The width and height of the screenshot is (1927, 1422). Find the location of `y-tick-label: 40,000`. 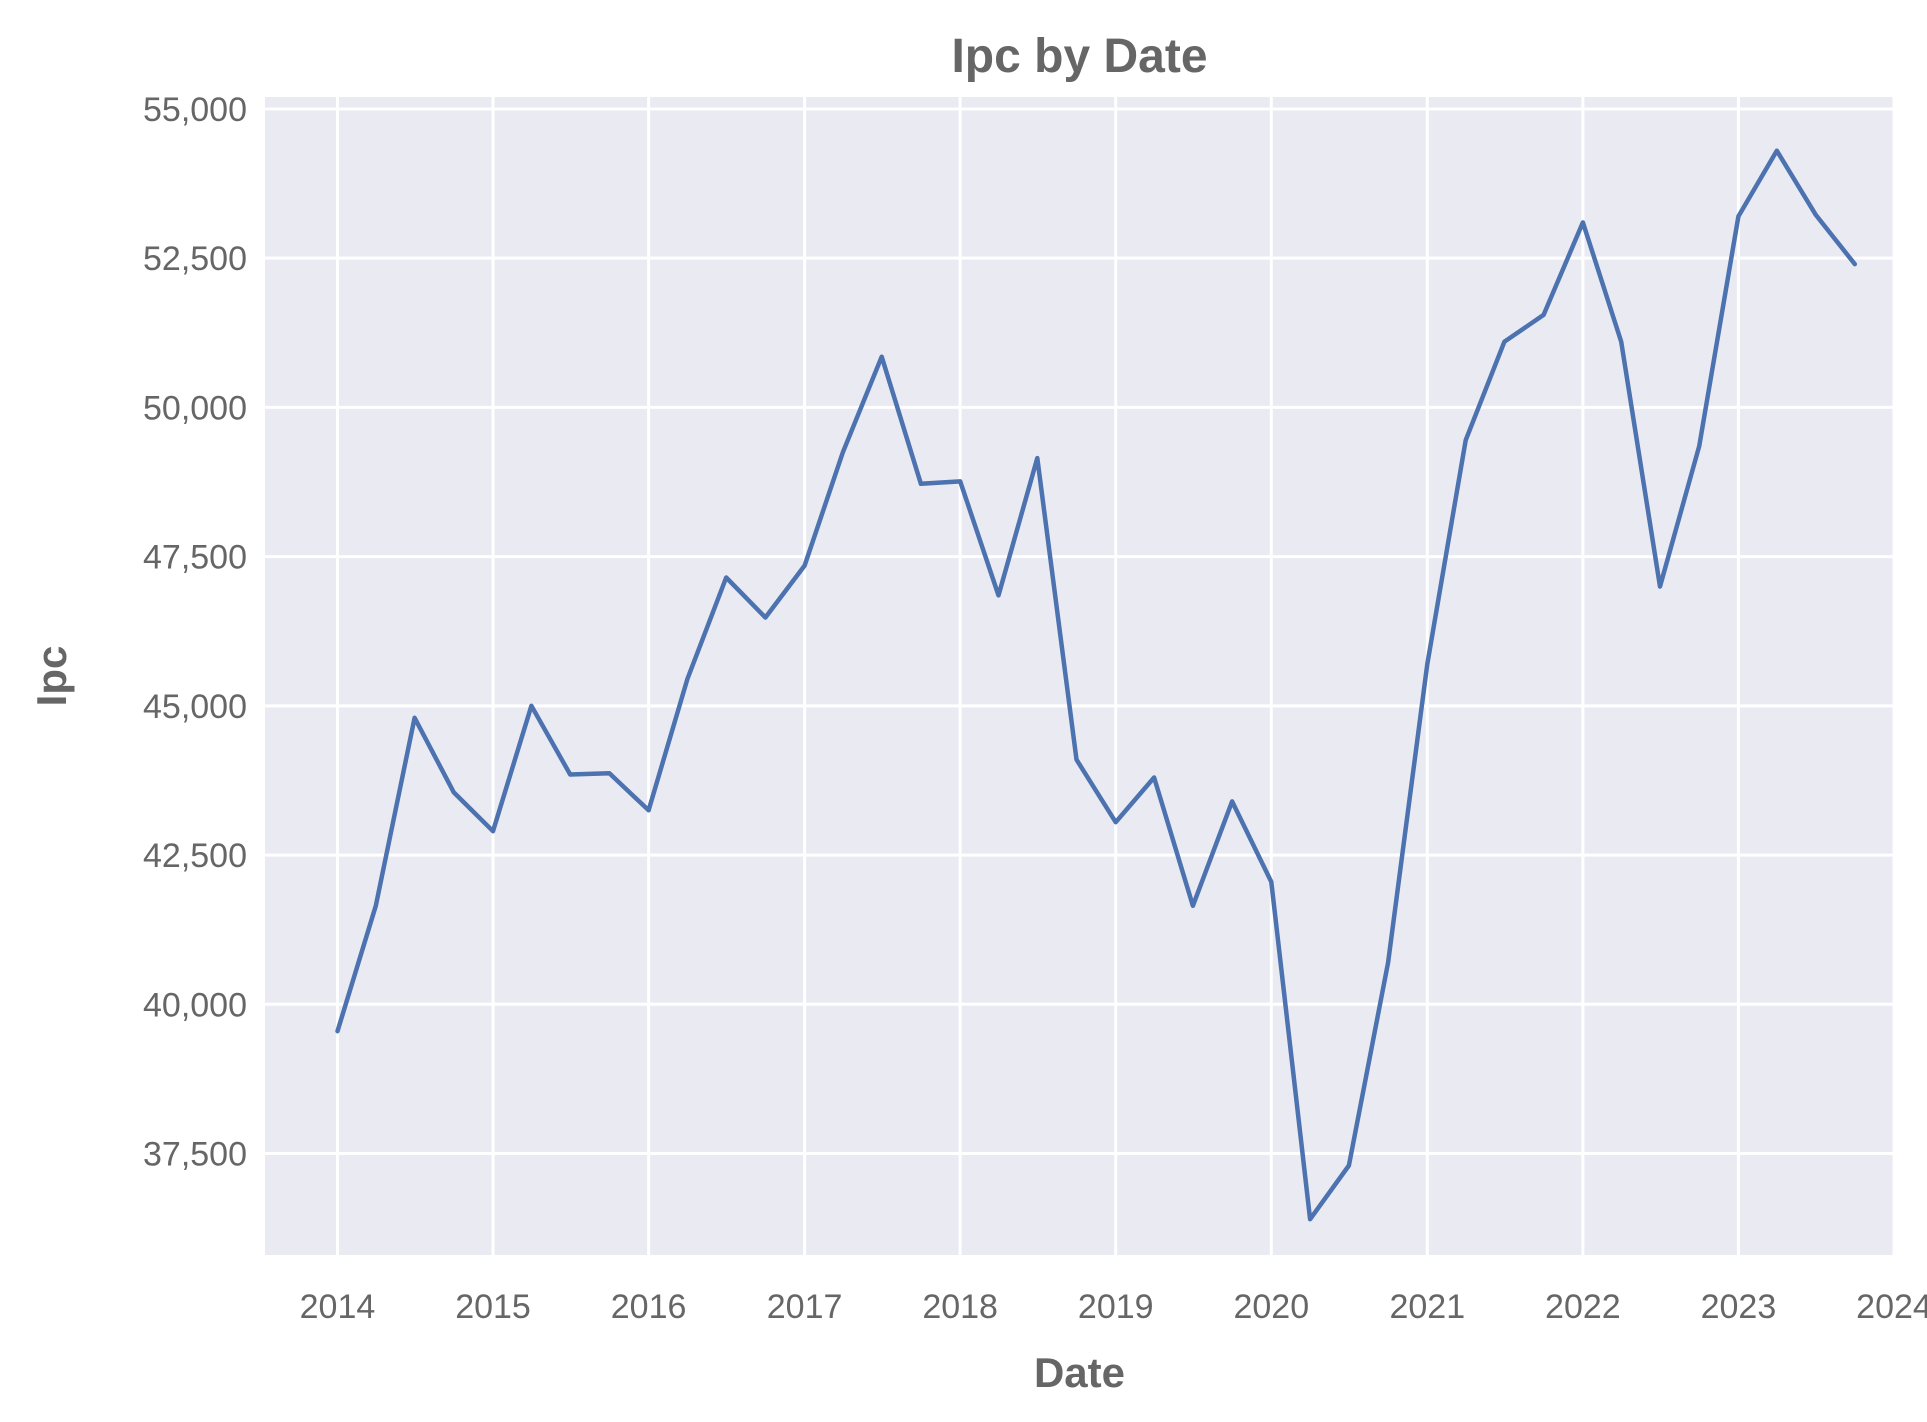

y-tick-label: 40,000 is located at coordinates (195, 1005).